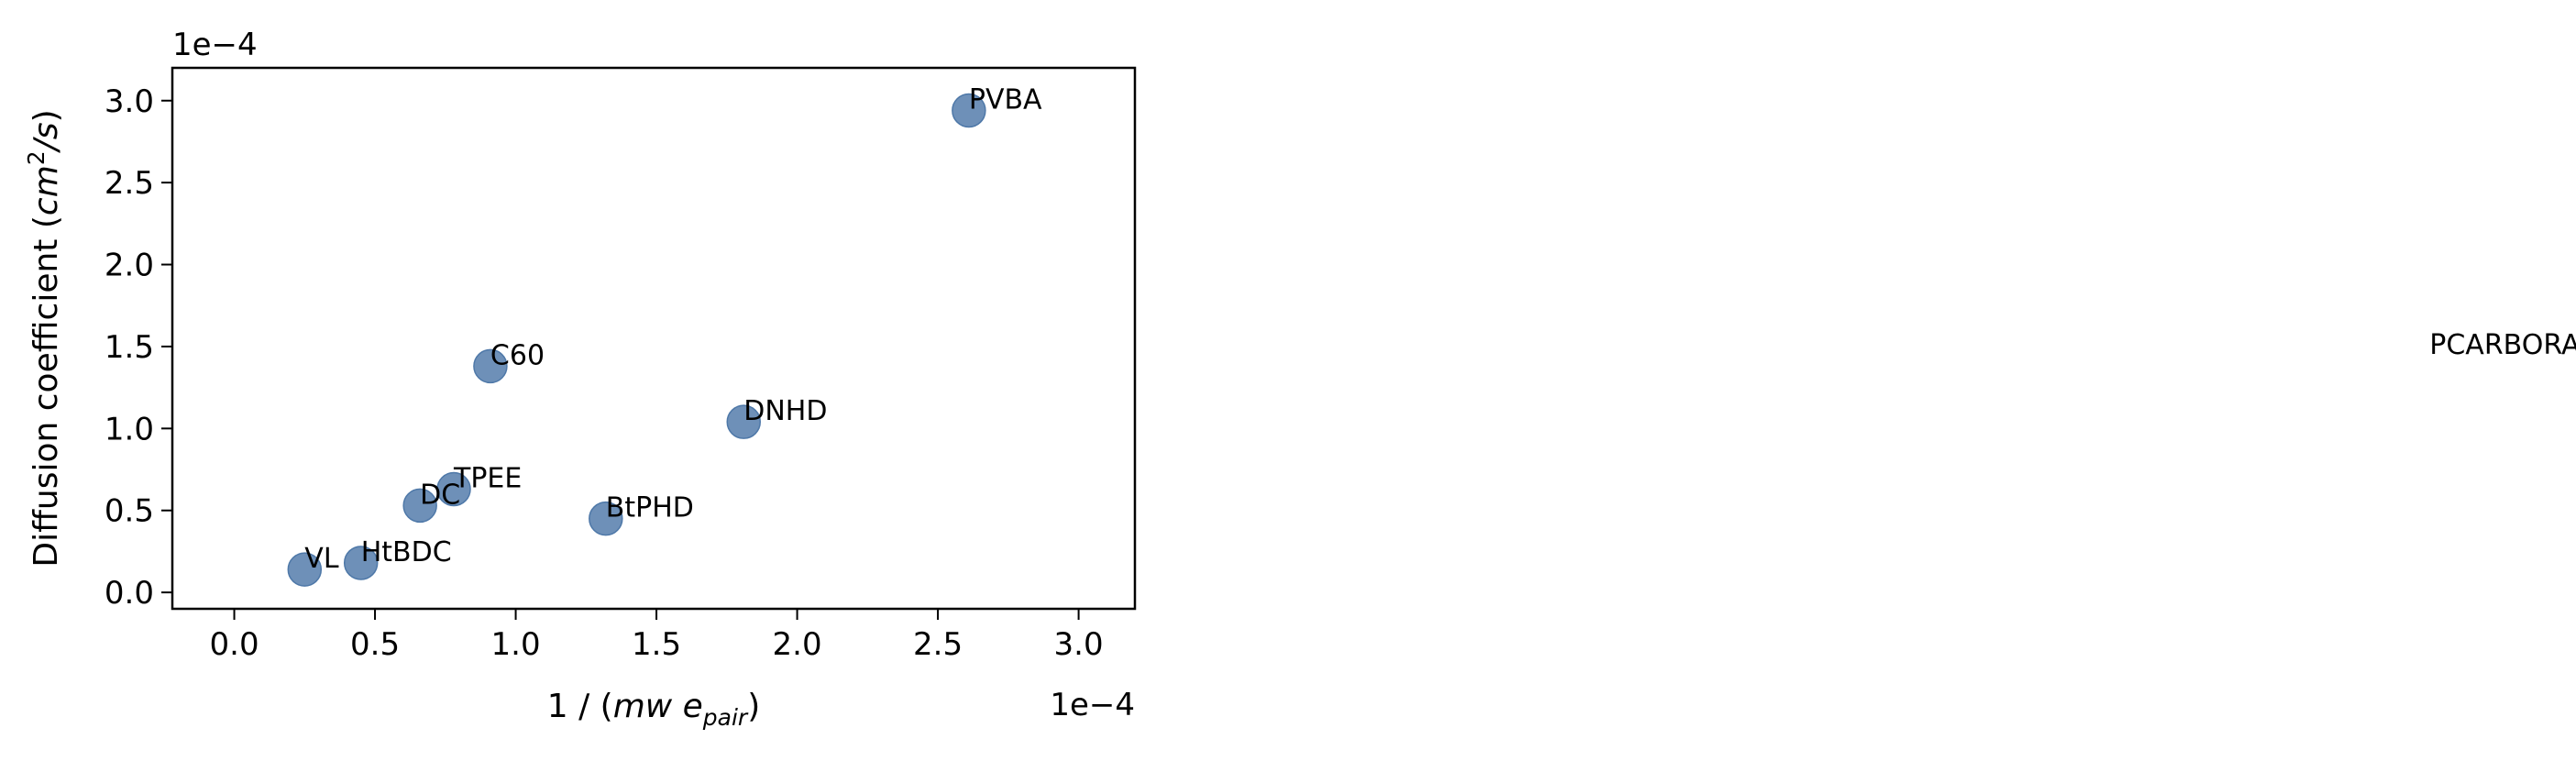 The height and width of the screenshot is (761, 2576). What do you see at coordinates (797, 644) in the screenshot?
I see `x-tick-label: 2.0` at bounding box center [797, 644].